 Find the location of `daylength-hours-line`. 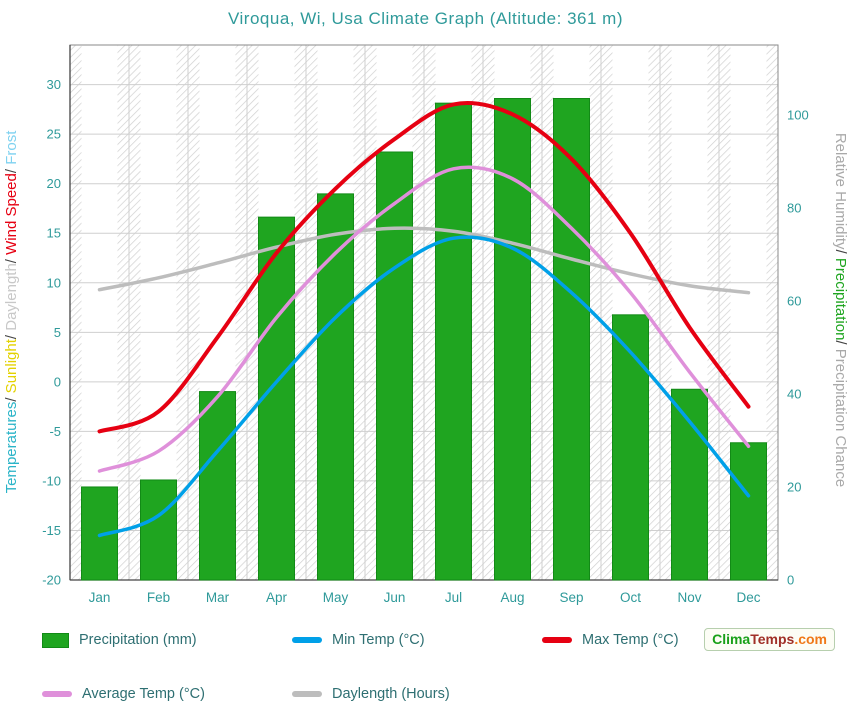

daylength-hours-line is located at coordinates (424, 260).